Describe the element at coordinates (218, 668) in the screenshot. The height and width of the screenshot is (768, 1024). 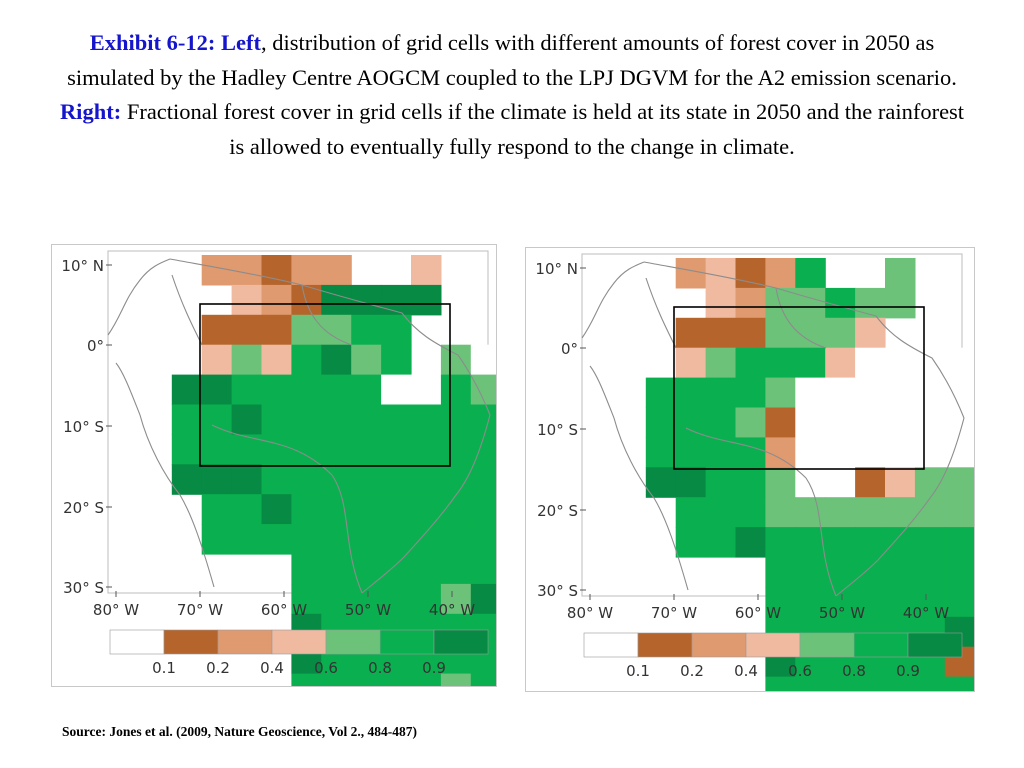
I see `legend-tick-label: 0.2` at that location.